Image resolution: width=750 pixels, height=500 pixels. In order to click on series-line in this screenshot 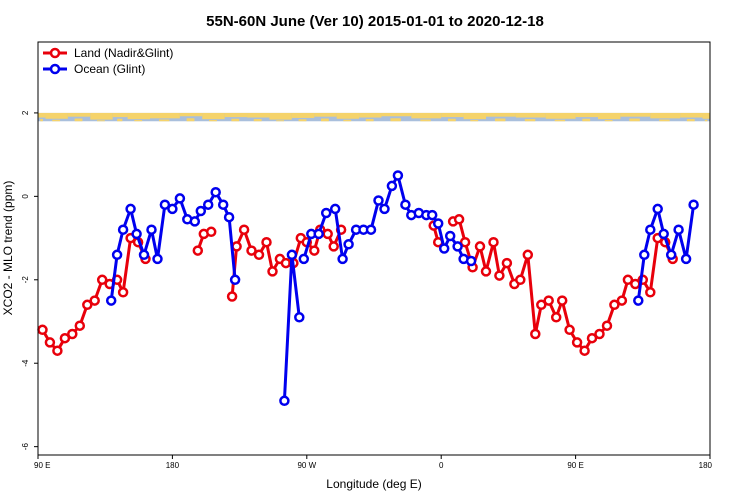, I will do `click(94, 294)`.